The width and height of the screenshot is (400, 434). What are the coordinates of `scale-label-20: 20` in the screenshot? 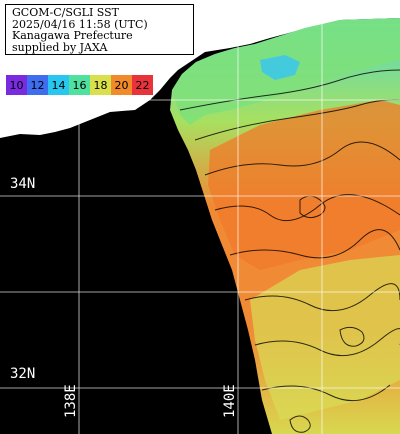 It's located at (121, 85).